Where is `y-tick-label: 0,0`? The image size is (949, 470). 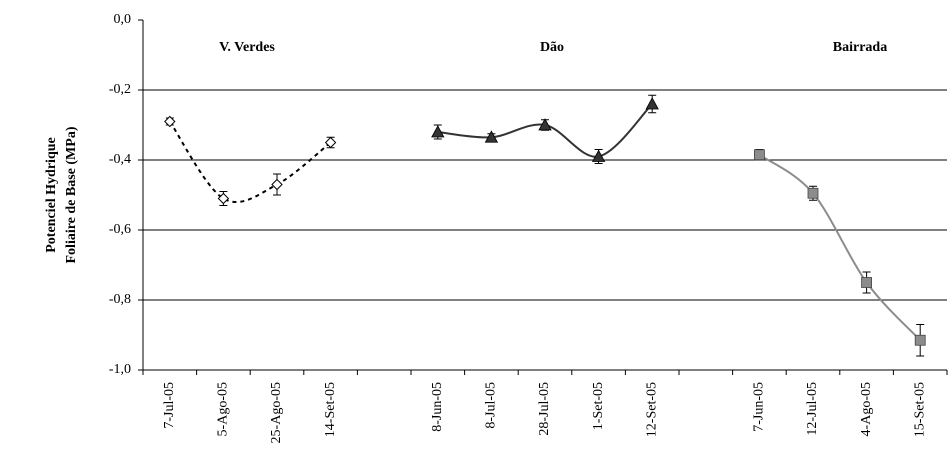 y-tick-label: 0,0 is located at coordinates (123, 19).